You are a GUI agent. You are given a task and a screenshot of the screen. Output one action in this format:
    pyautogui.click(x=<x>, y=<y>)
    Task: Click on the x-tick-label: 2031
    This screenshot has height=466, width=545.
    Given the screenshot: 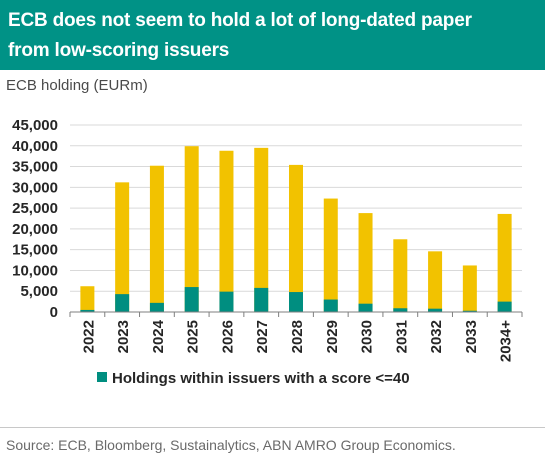 What is the action you would take?
    pyautogui.click(x=401, y=336)
    